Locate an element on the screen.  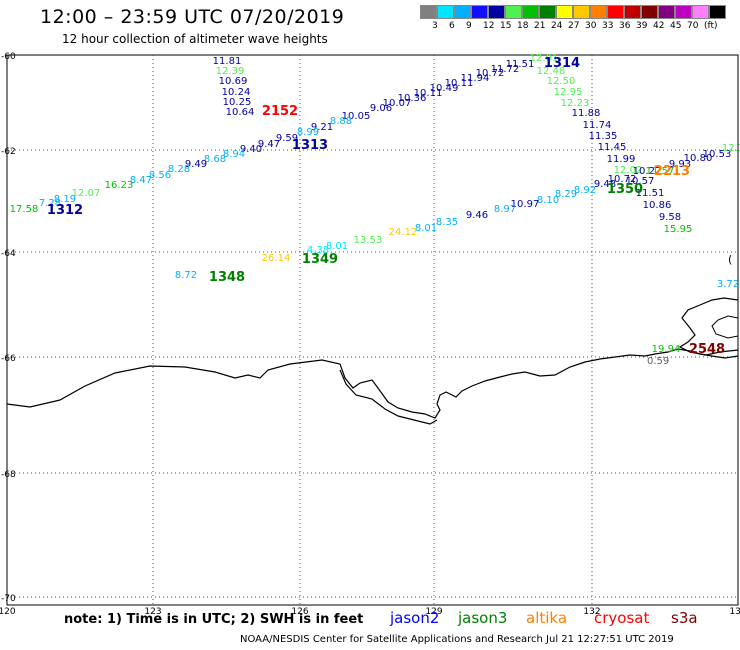
latitude-label: -66 is located at coordinates (8, 359).